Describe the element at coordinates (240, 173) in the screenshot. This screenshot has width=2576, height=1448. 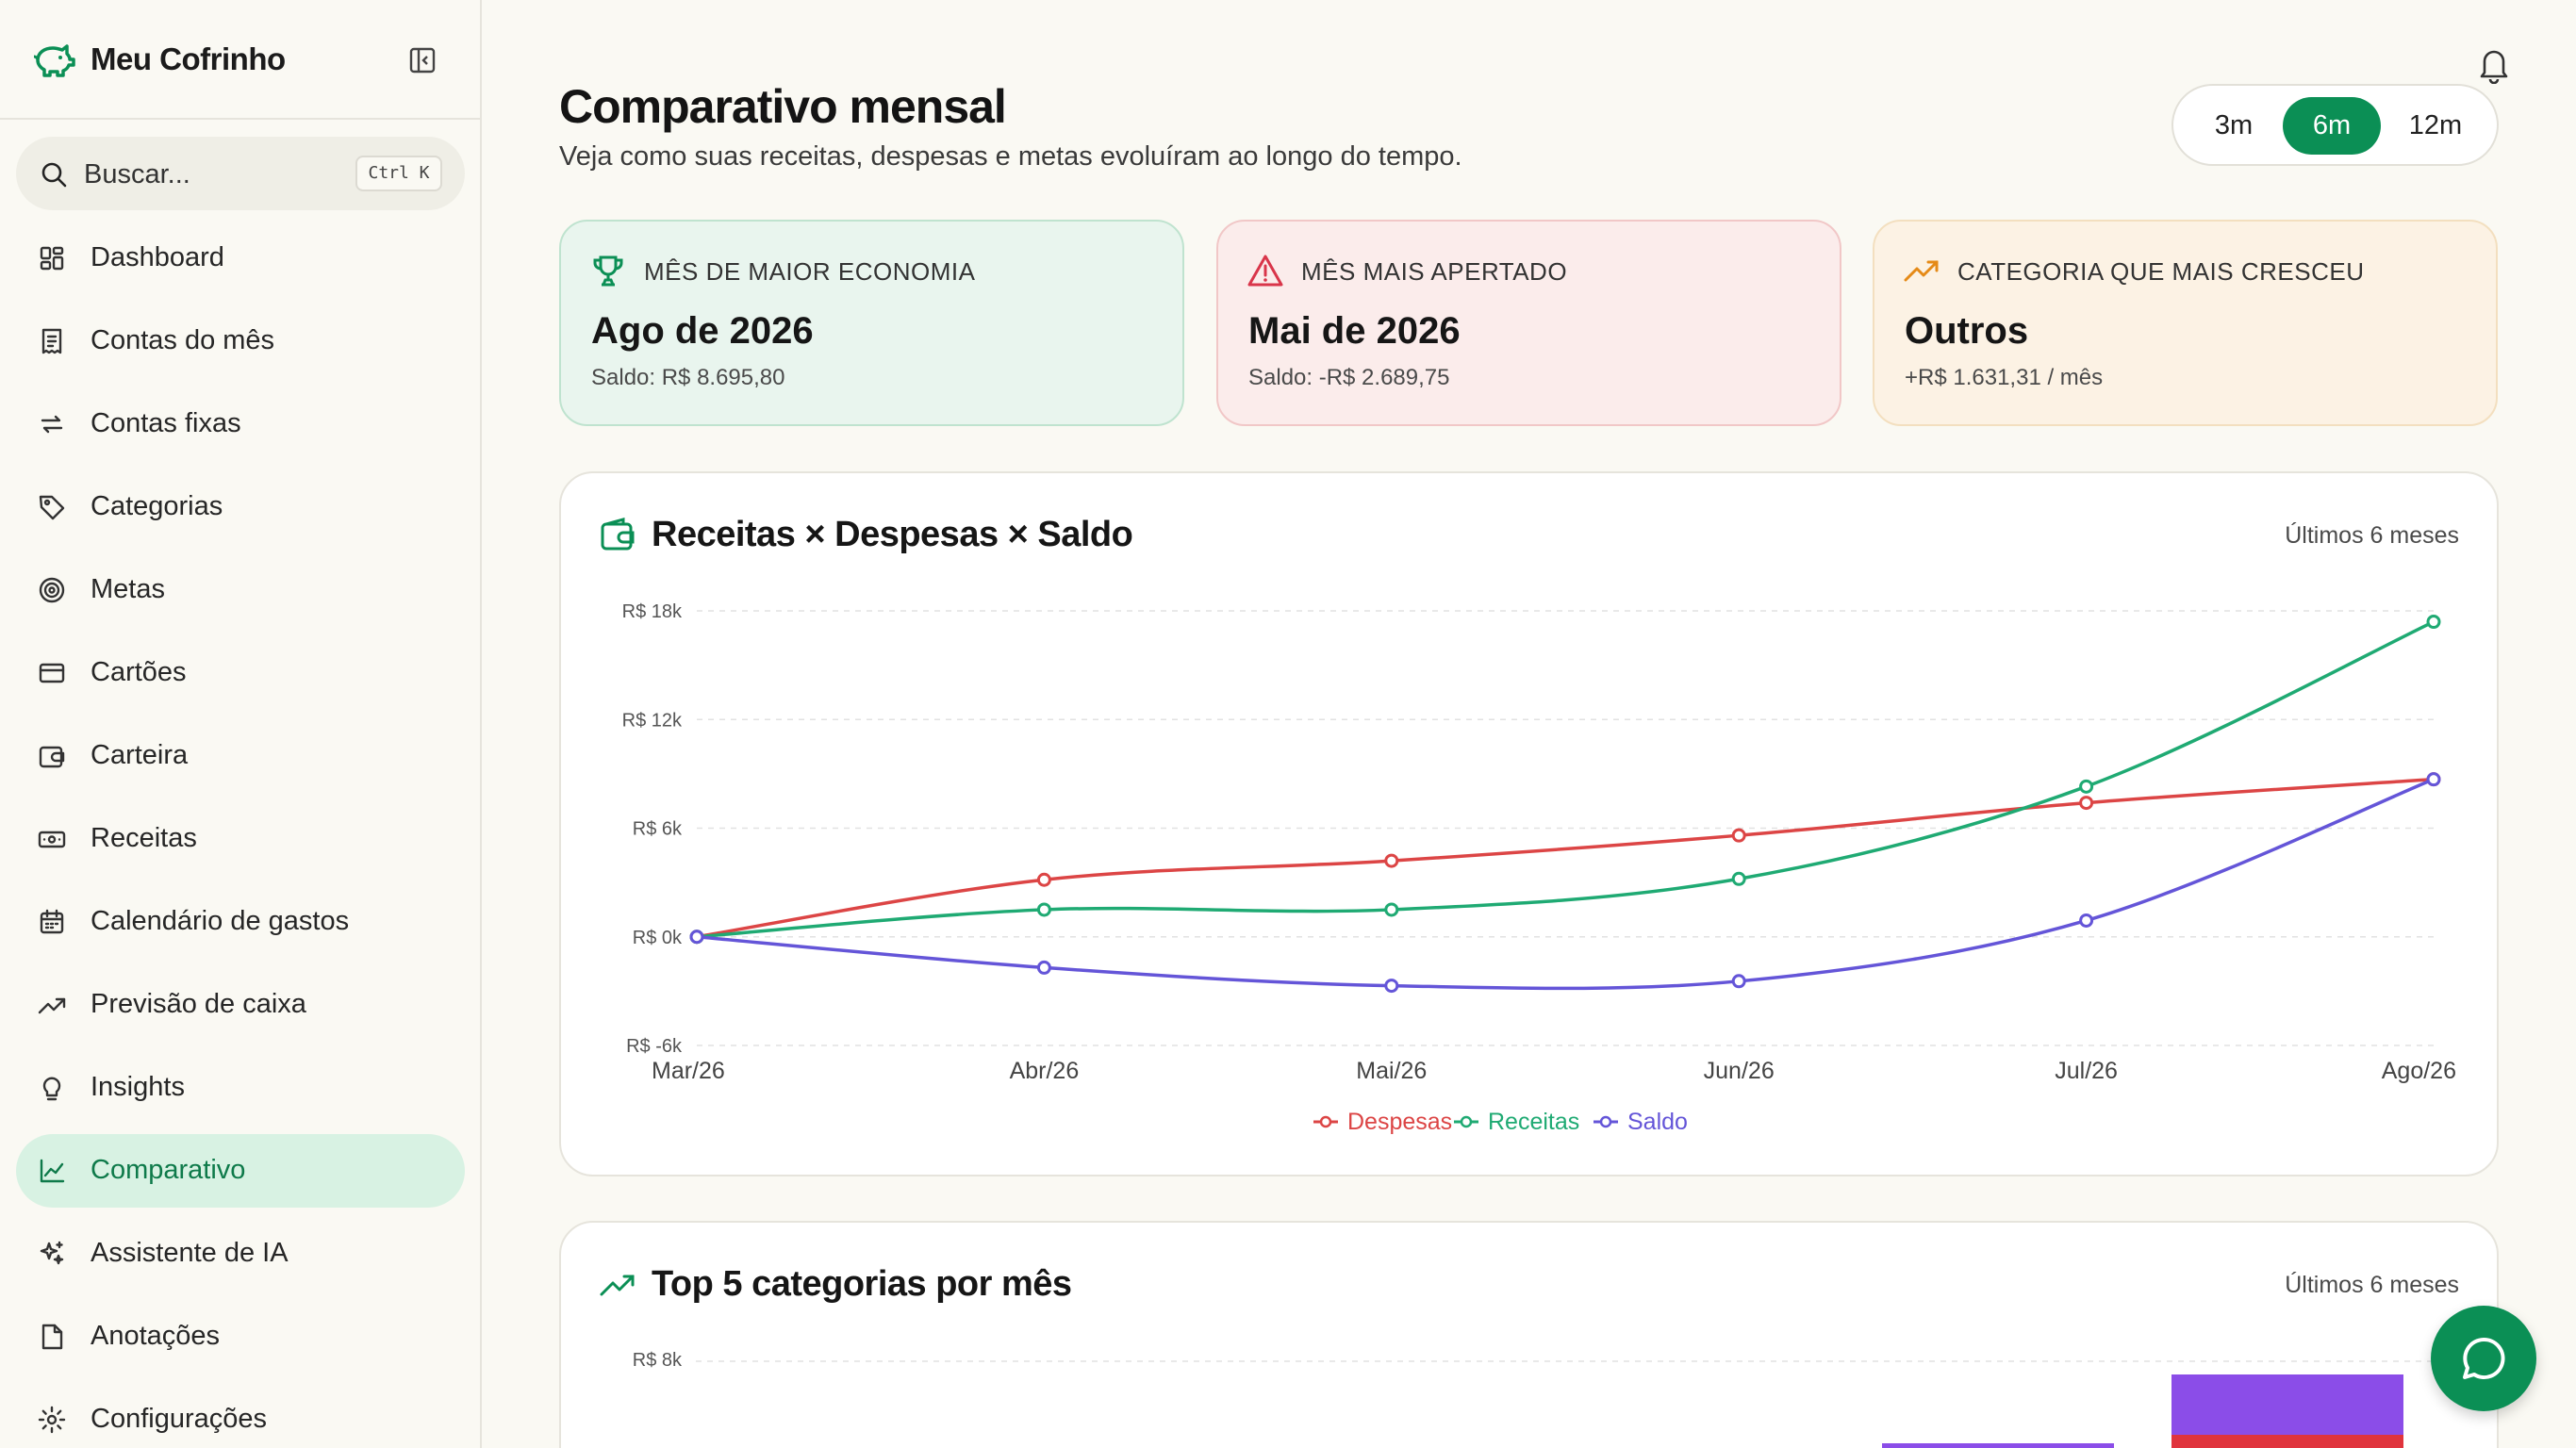
I see `search-input: Buscar... Ctrl K` at that location.